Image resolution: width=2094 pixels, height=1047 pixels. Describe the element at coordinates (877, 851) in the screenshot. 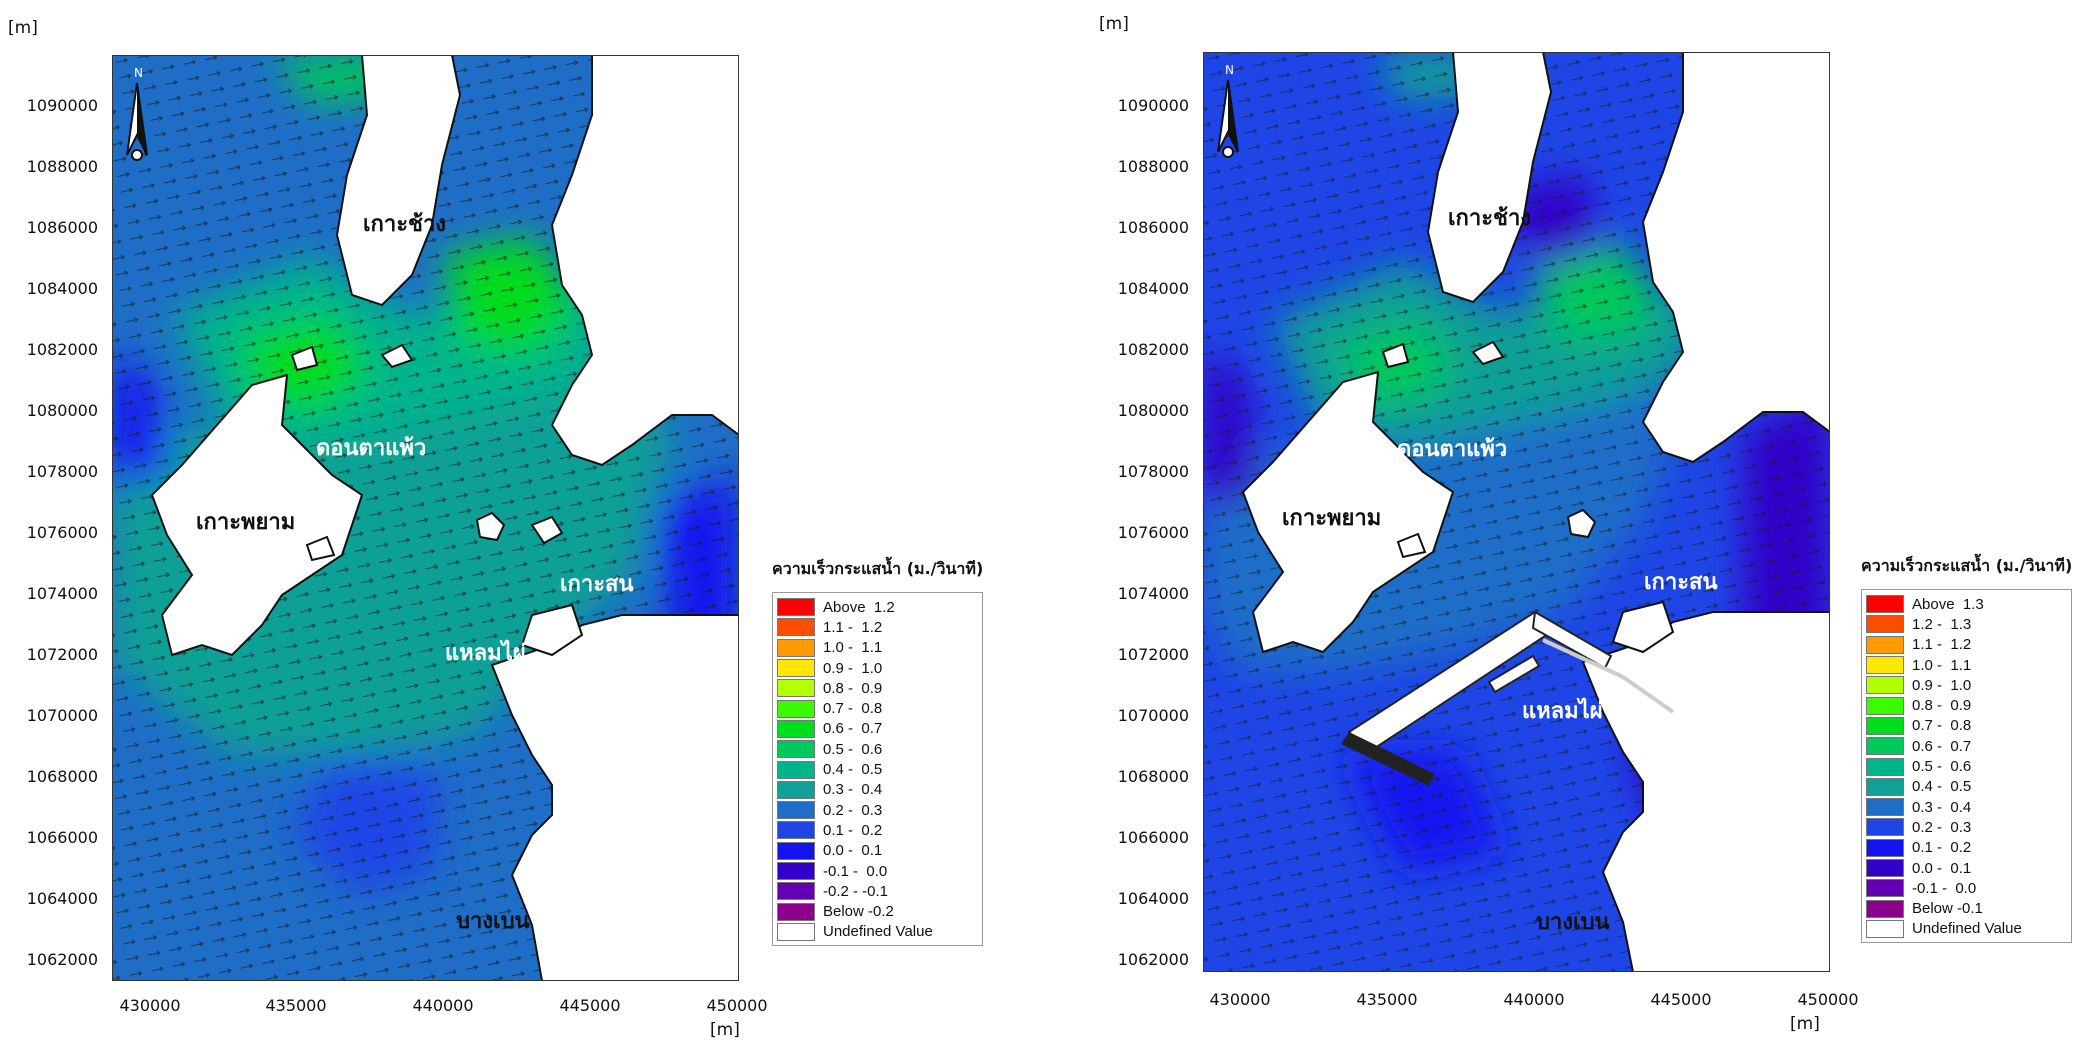

I see `legend-item: 0.0 - 0.1` at that location.